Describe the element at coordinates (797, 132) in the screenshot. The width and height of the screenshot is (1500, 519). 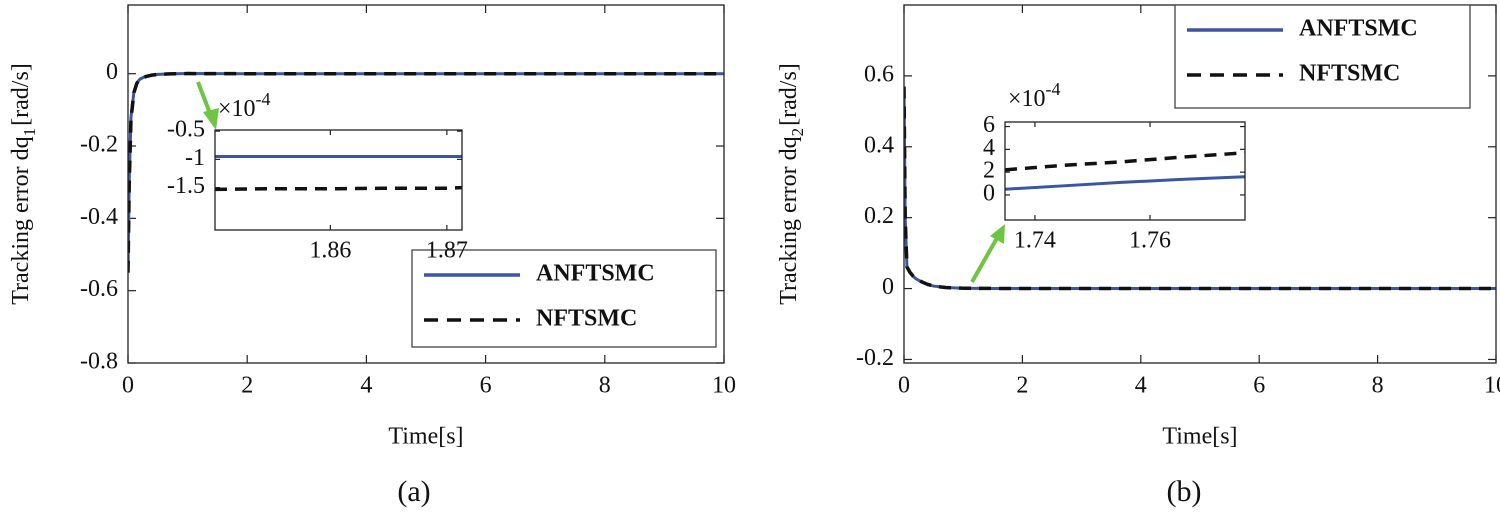
I see `y-label-sub: 2` at that location.